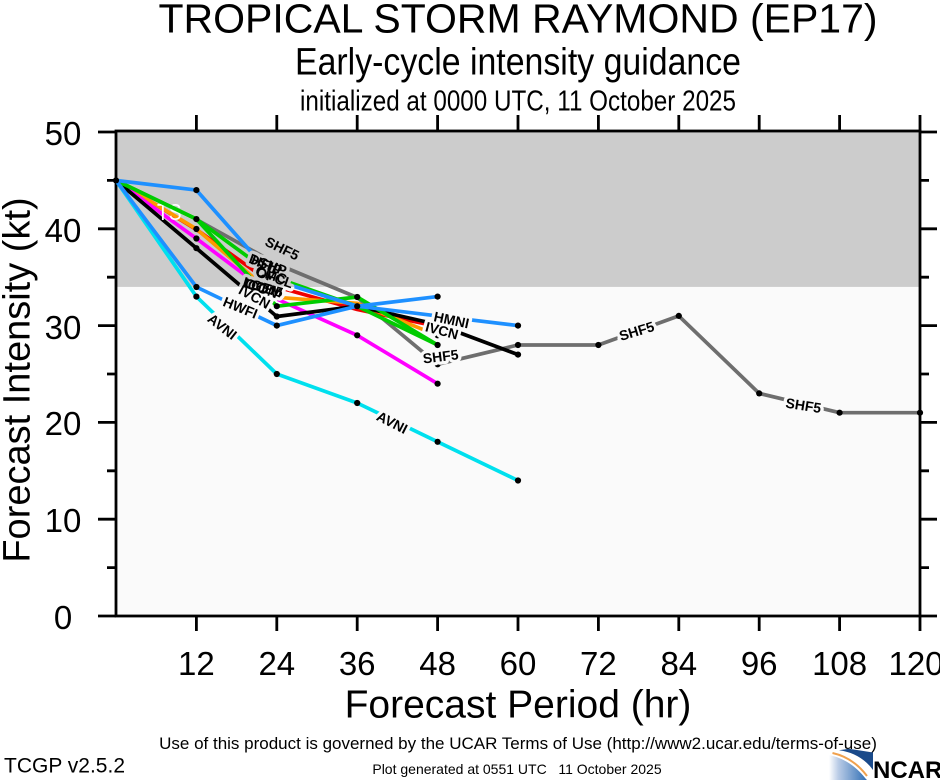 The width and height of the screenshot is (940, 780). I want to click on svg-text: NCAR, so click(906, 768).